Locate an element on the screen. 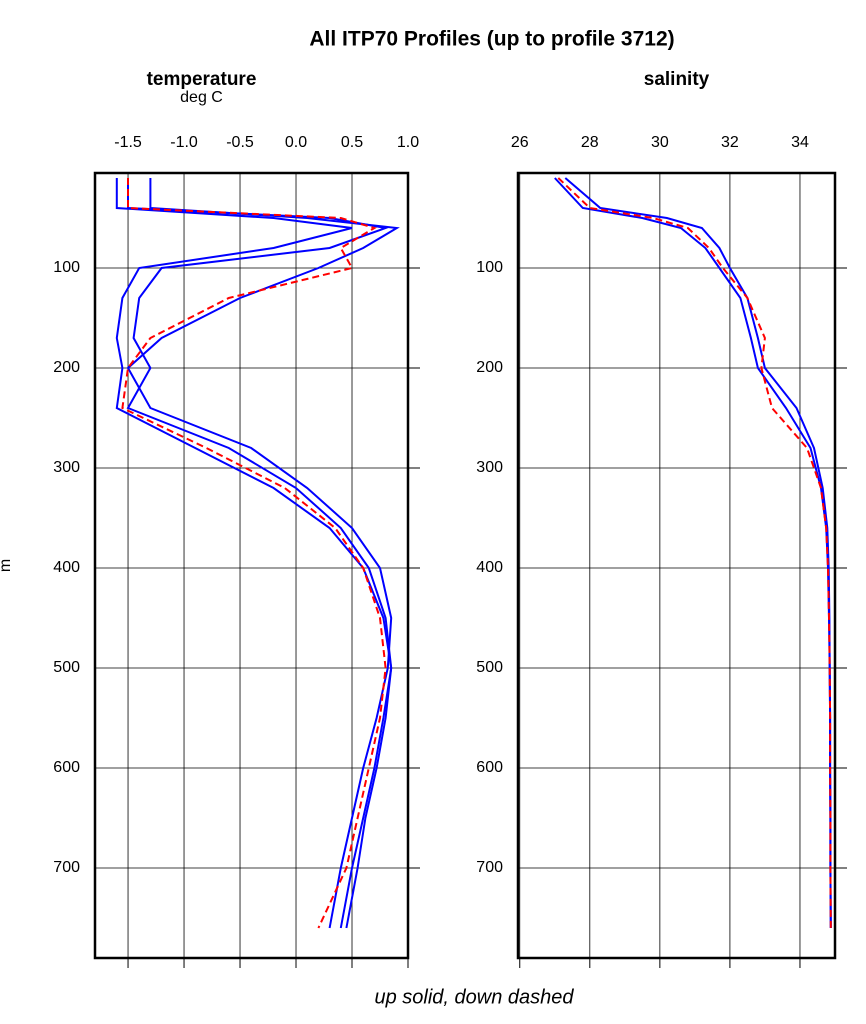 This screenshot has width=866, height=1024. x-tick-label: -0.5 is located at coordinates (240, 142).